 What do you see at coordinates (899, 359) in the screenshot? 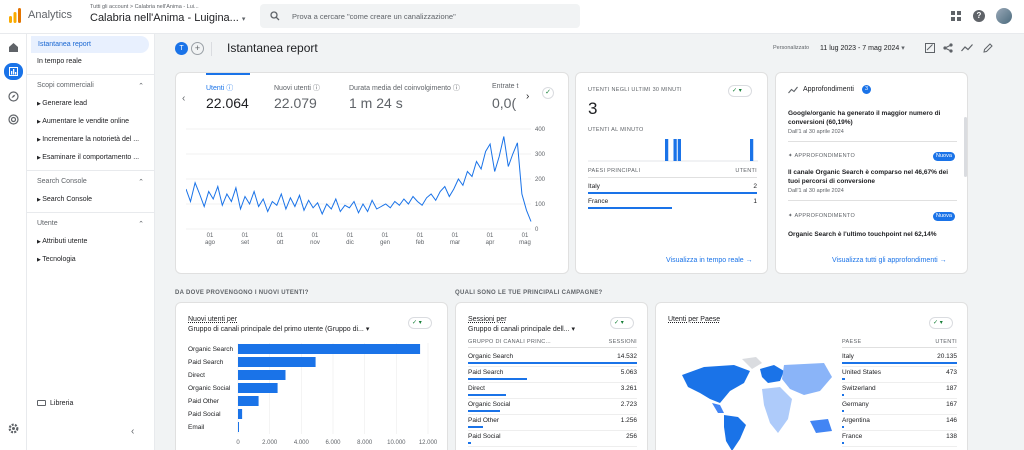
I see `table-row: Italy 20.135` at bounding box center [899, 359].